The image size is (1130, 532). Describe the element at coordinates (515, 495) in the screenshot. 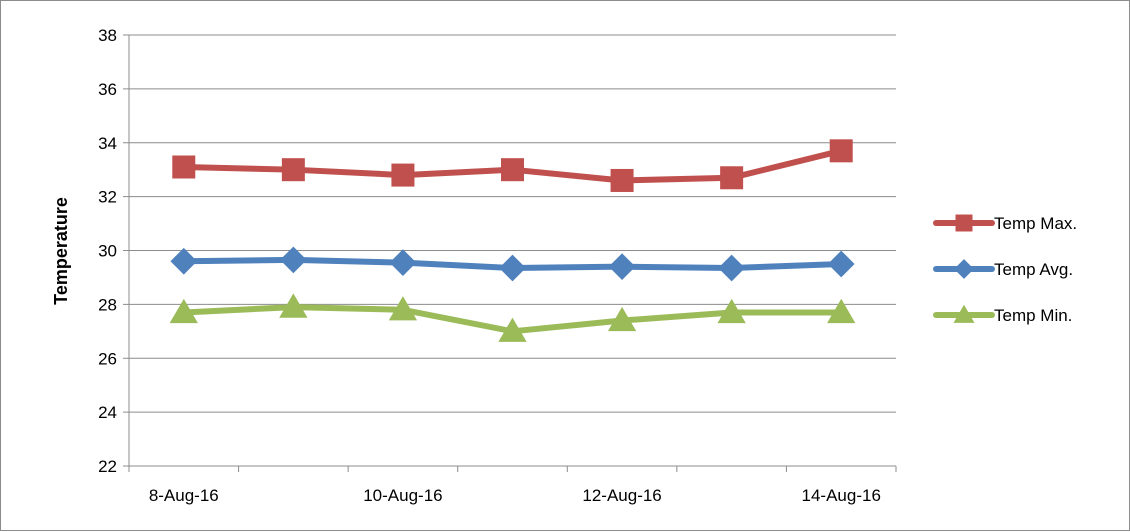

I see `x-tick-labels: 8-Aug-16 10-Aug-16 12-Aug-16 14-Aug-16` at that location.